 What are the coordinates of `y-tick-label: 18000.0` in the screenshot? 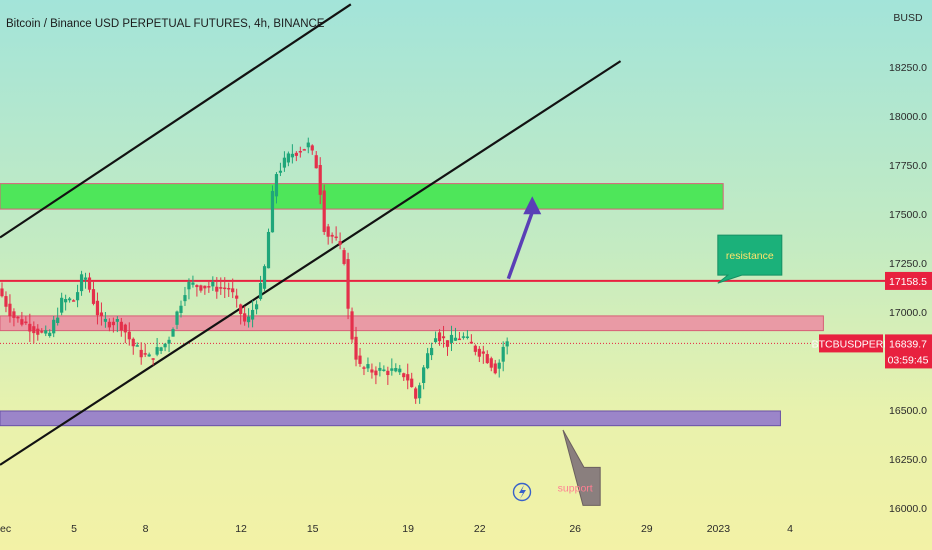 It's located at (908, 117).